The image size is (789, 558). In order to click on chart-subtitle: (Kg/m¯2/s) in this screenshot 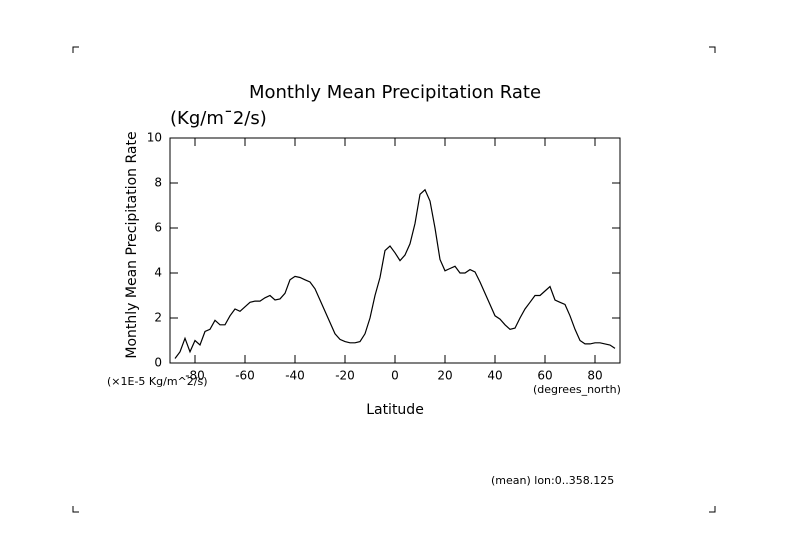, I will do `click(218, 118)`.